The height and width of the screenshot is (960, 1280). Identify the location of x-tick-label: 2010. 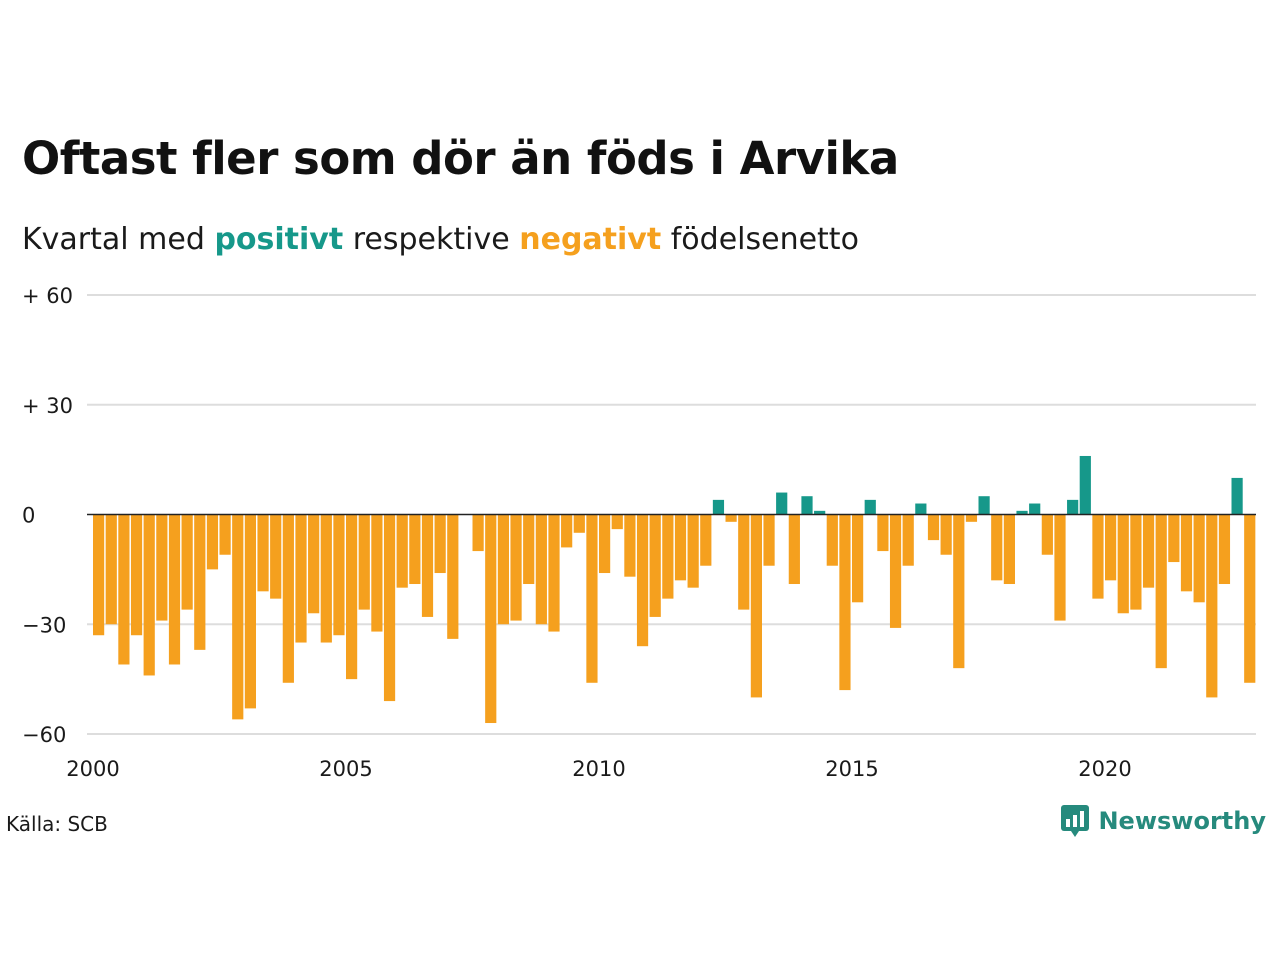
(598, 769).